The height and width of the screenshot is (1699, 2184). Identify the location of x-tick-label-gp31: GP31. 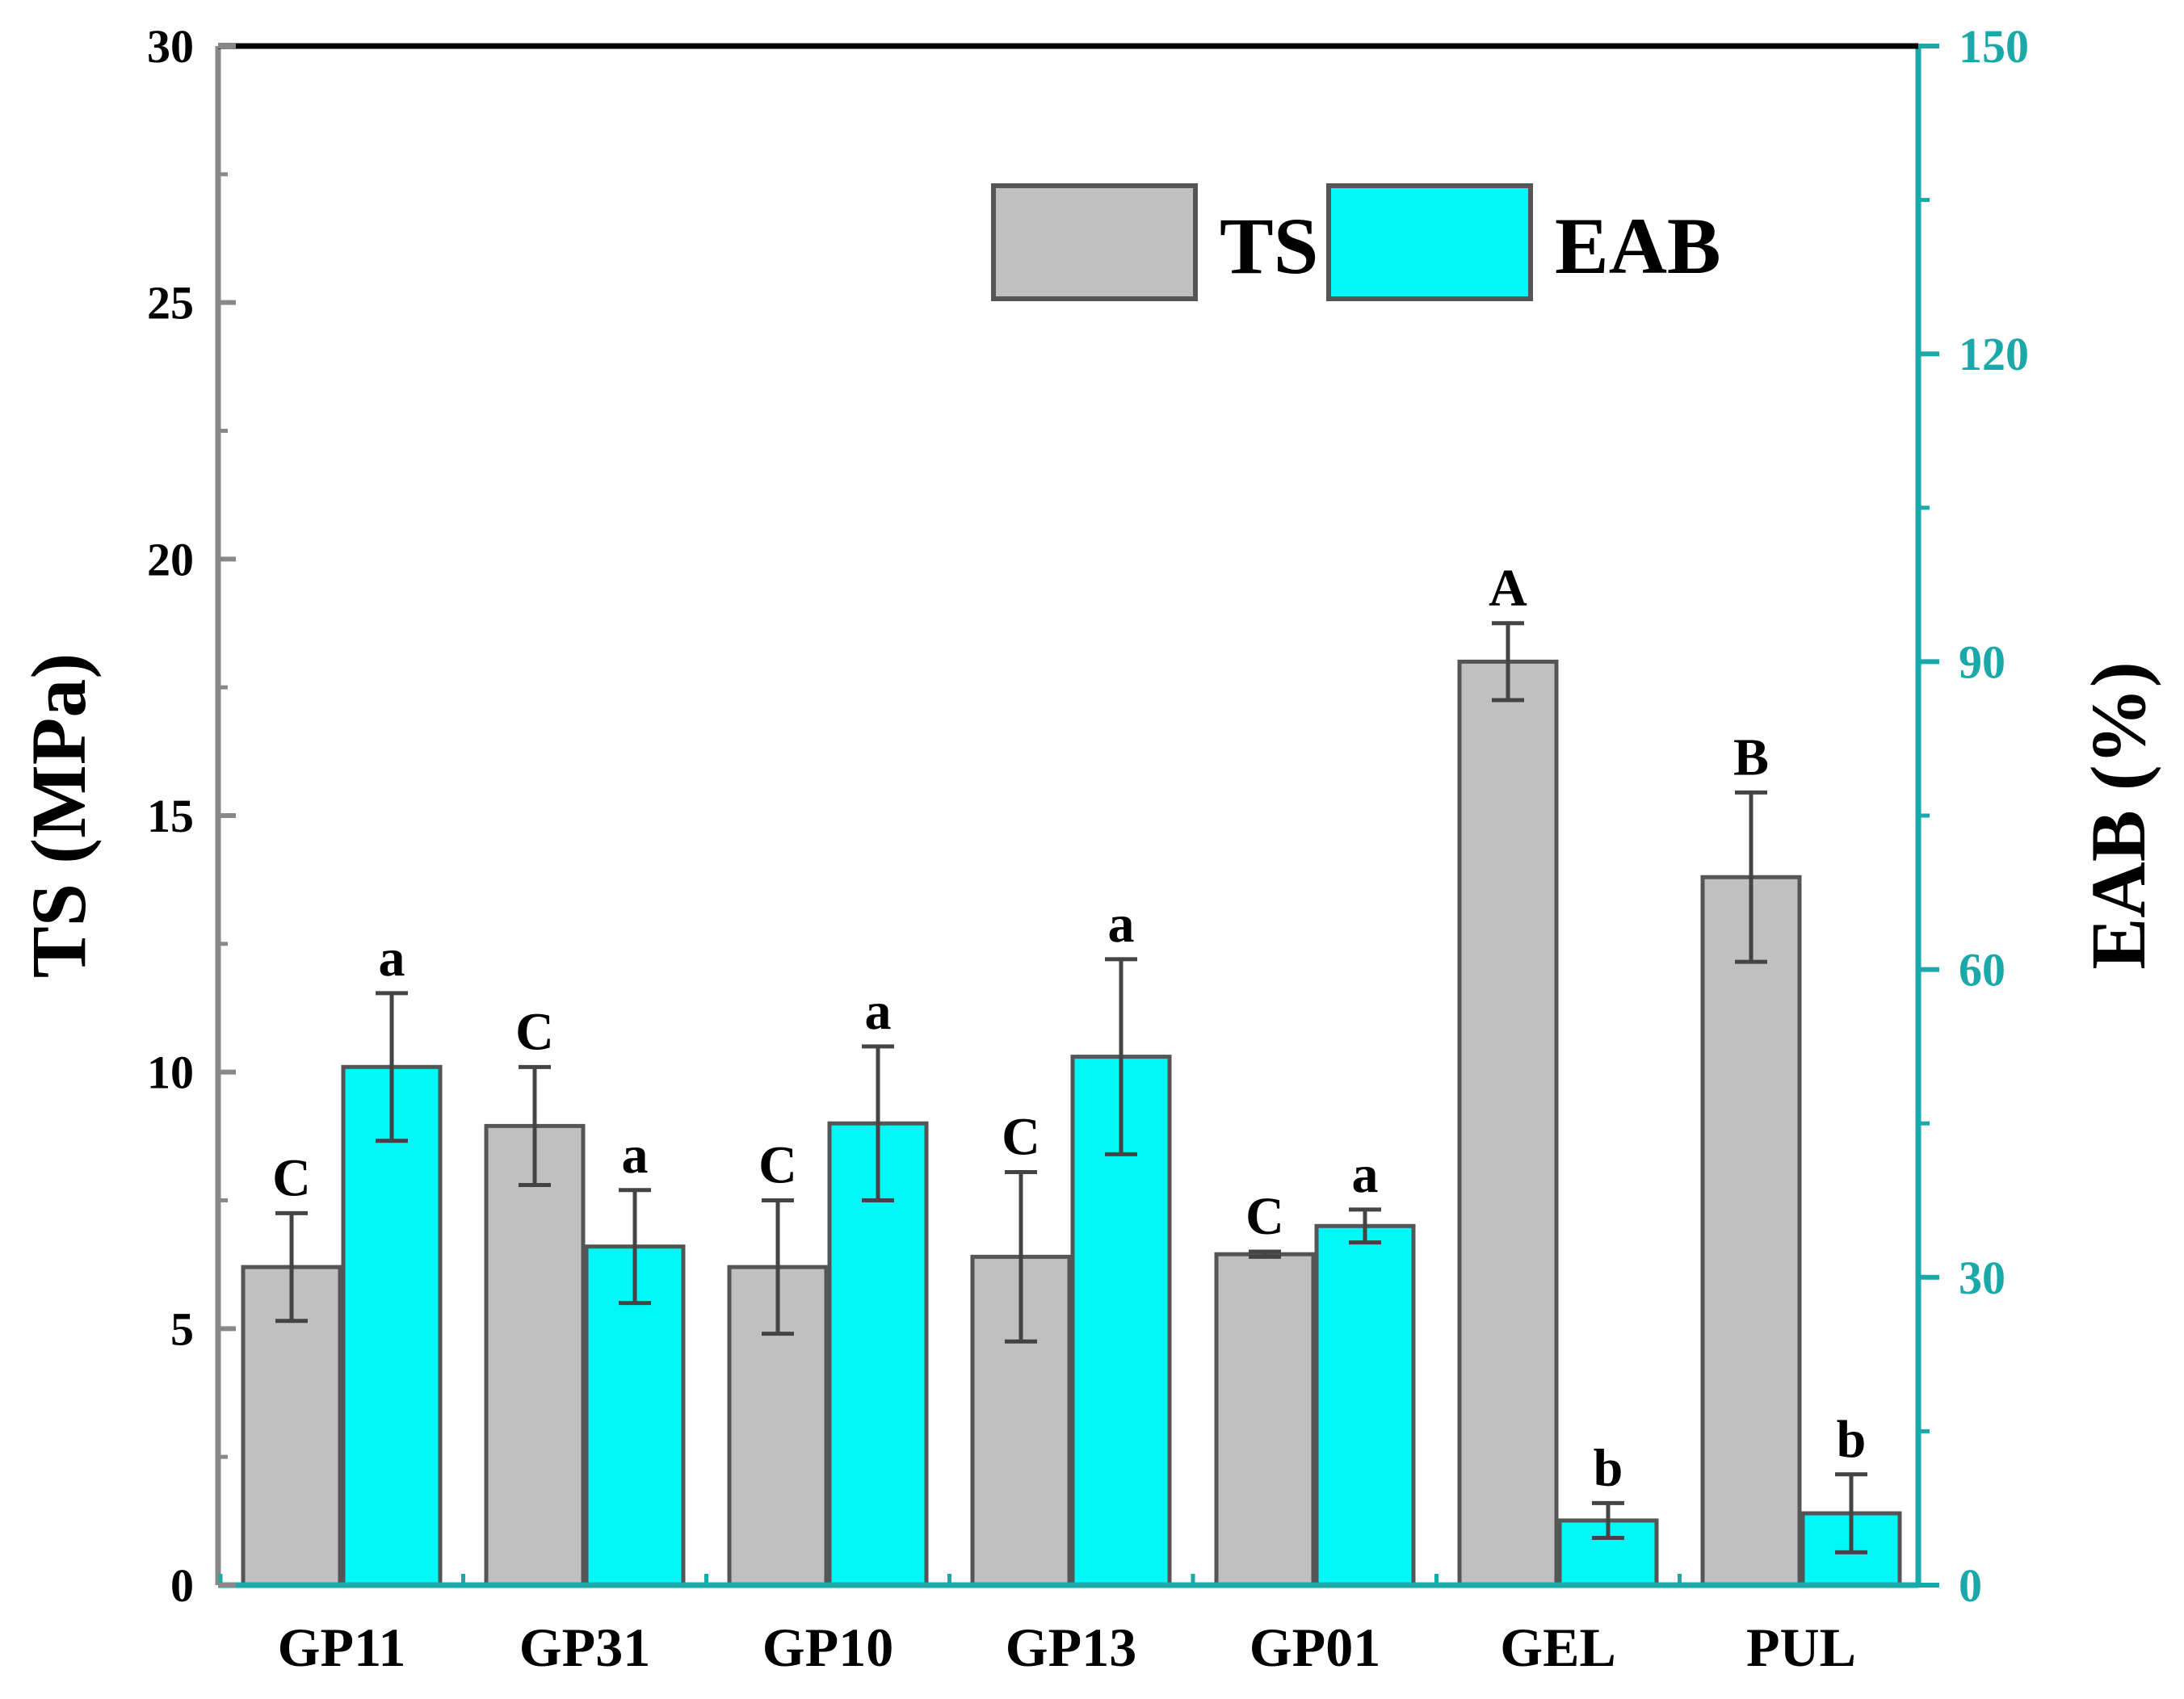
(585, 1647).